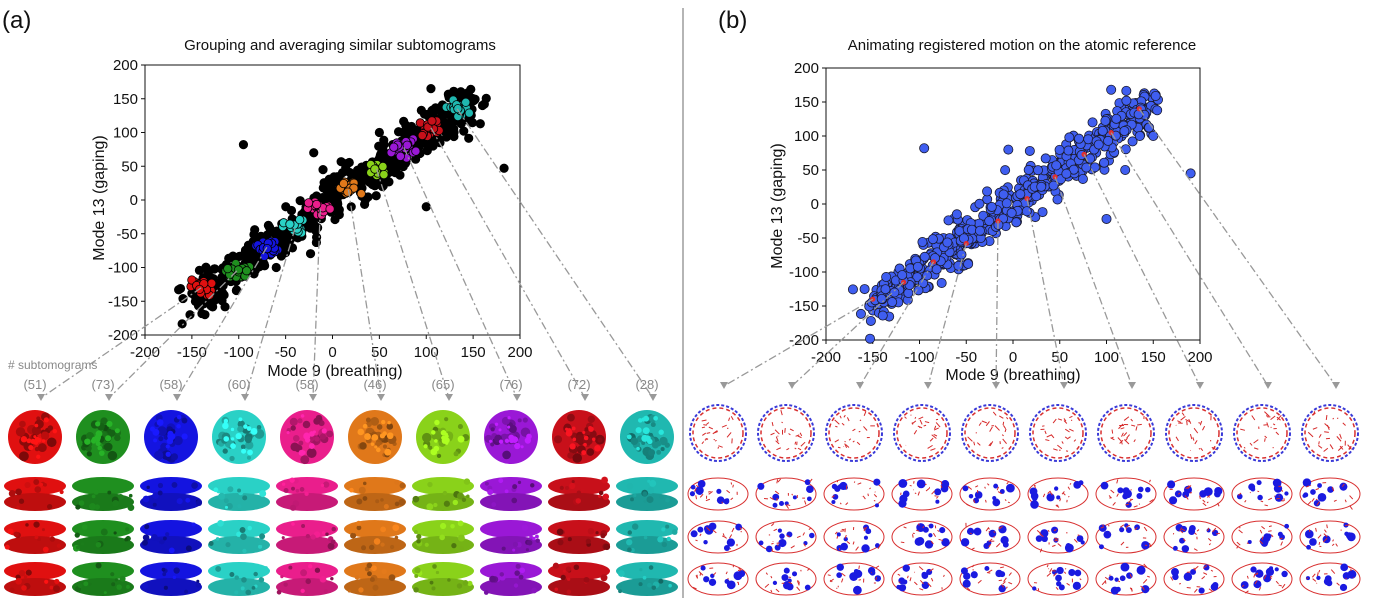  I want to click on subtomogram-count: (58), so click(306, 384).